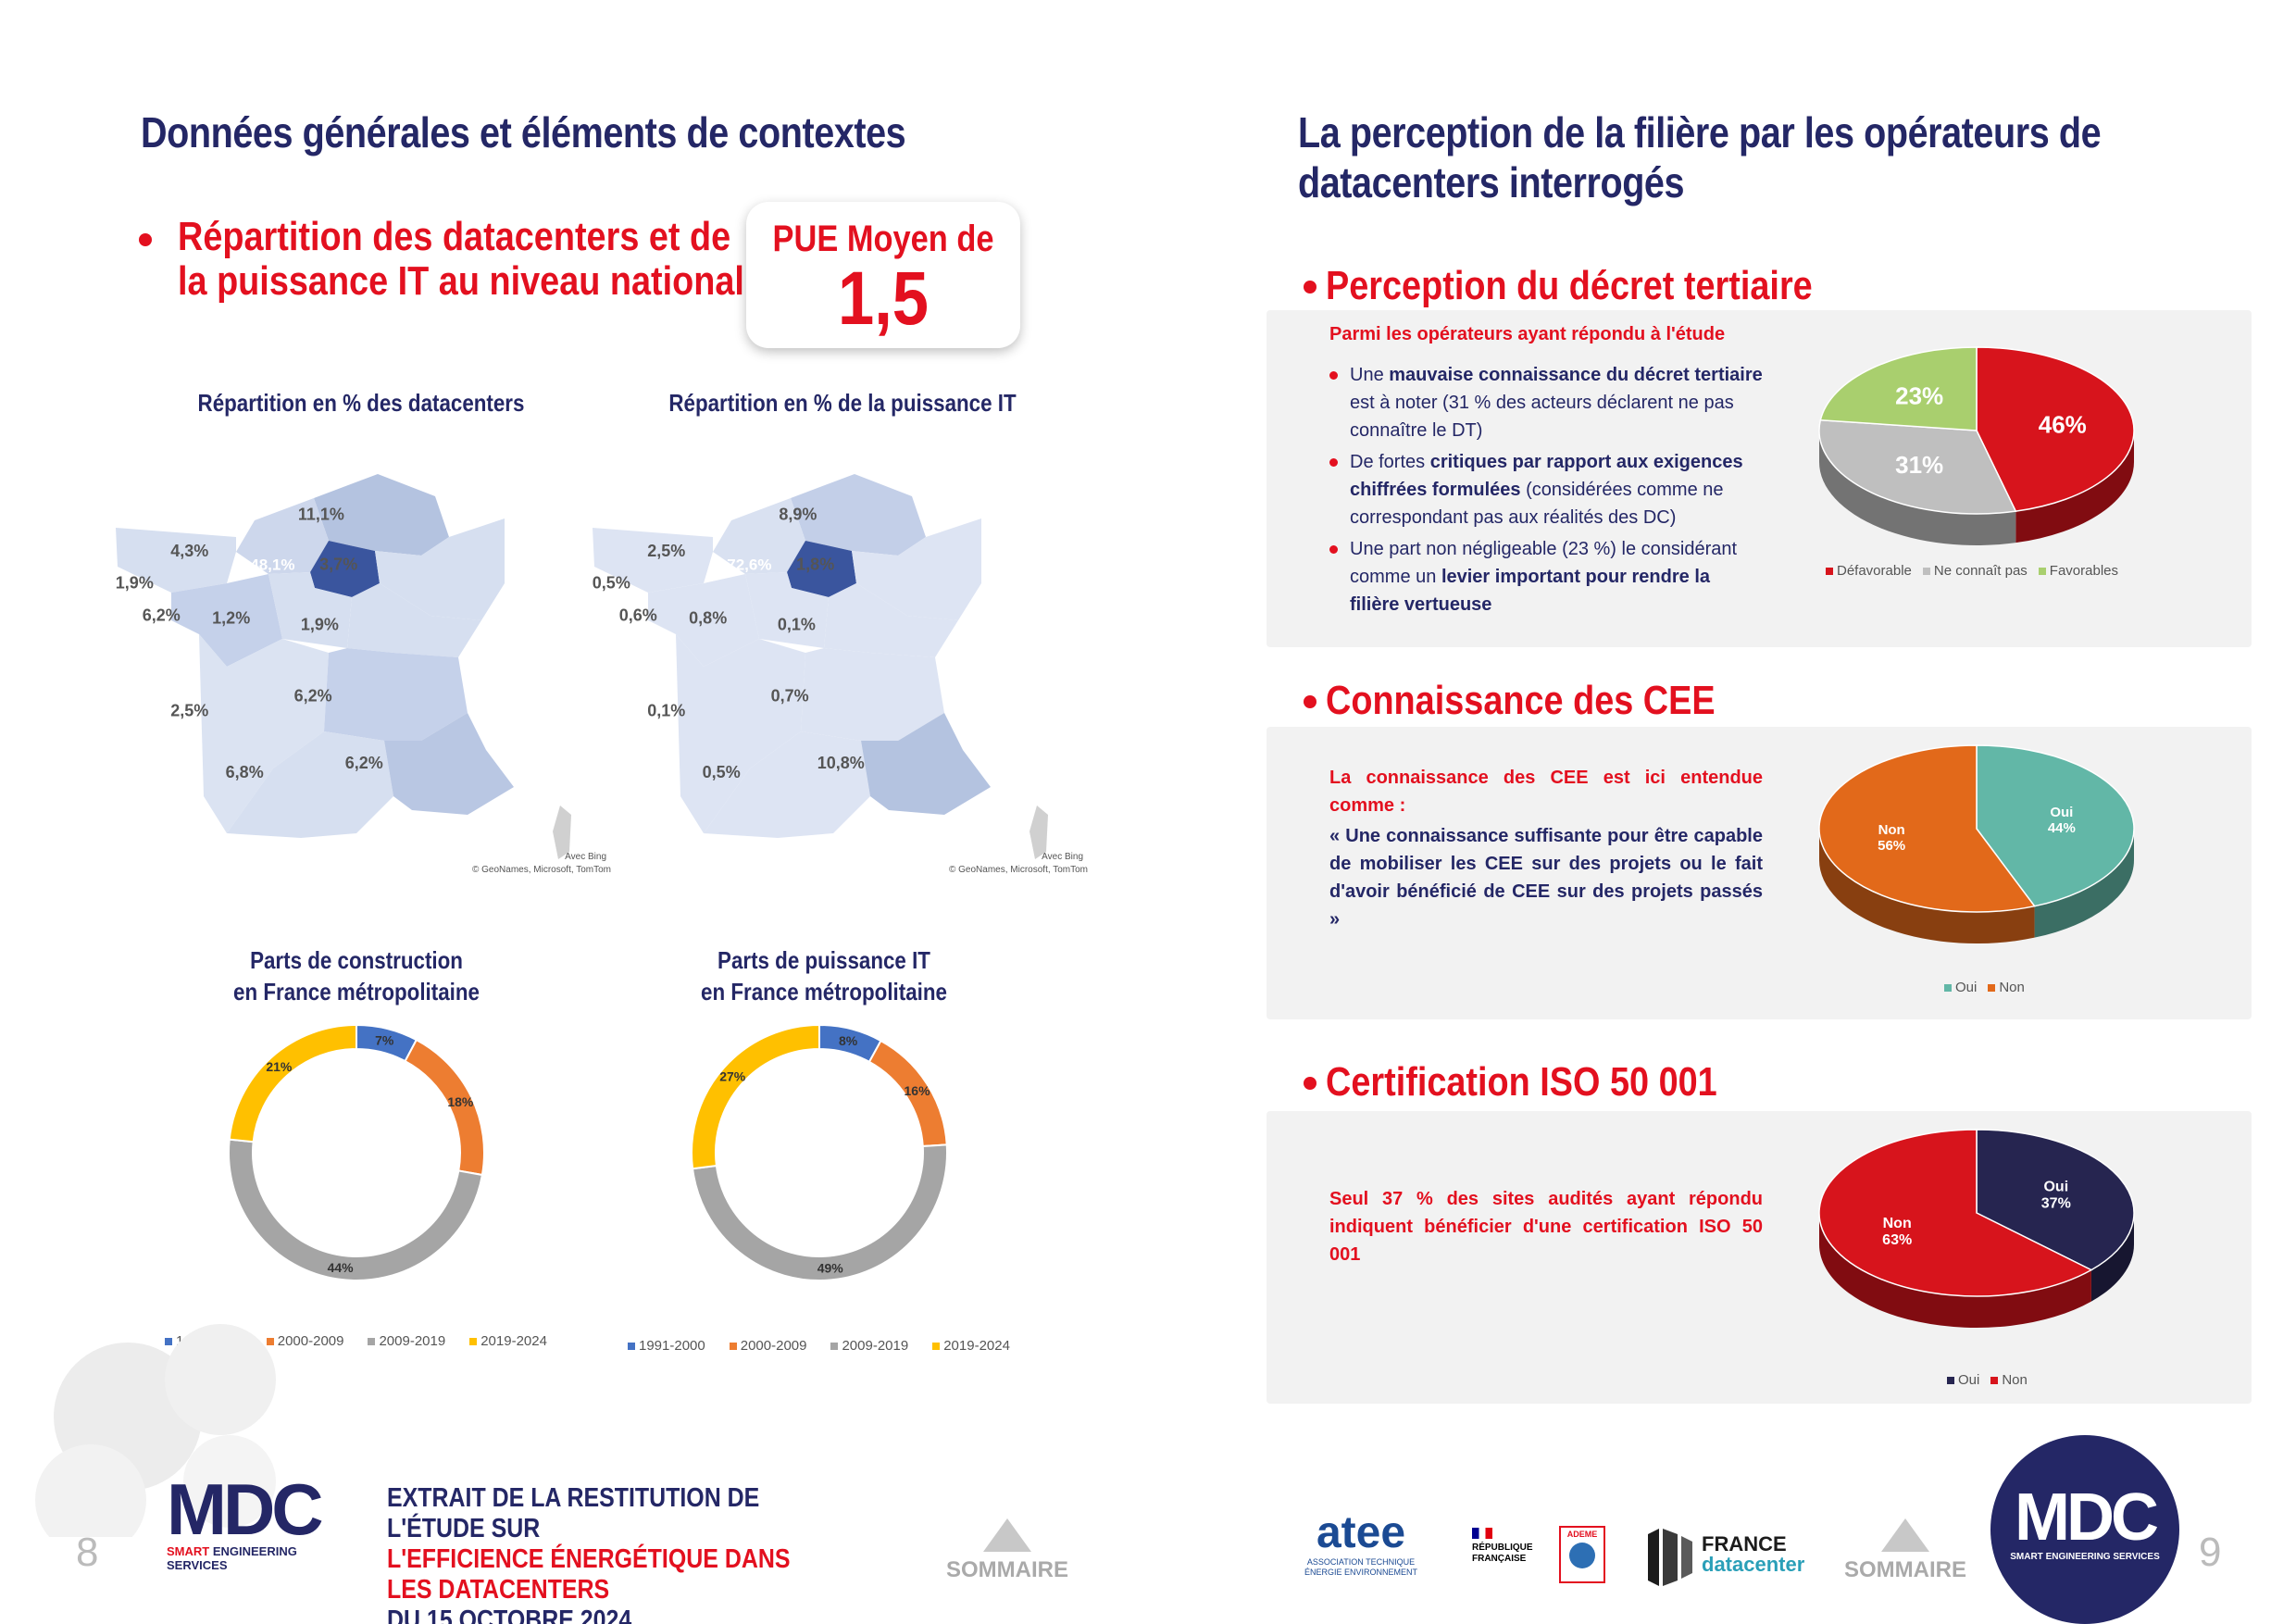 This screenshot has height=1624, width=2296. Describe the element at coordinates (749, 564) in the screenshot. I see `map-value-label: 72,6%` at that location.